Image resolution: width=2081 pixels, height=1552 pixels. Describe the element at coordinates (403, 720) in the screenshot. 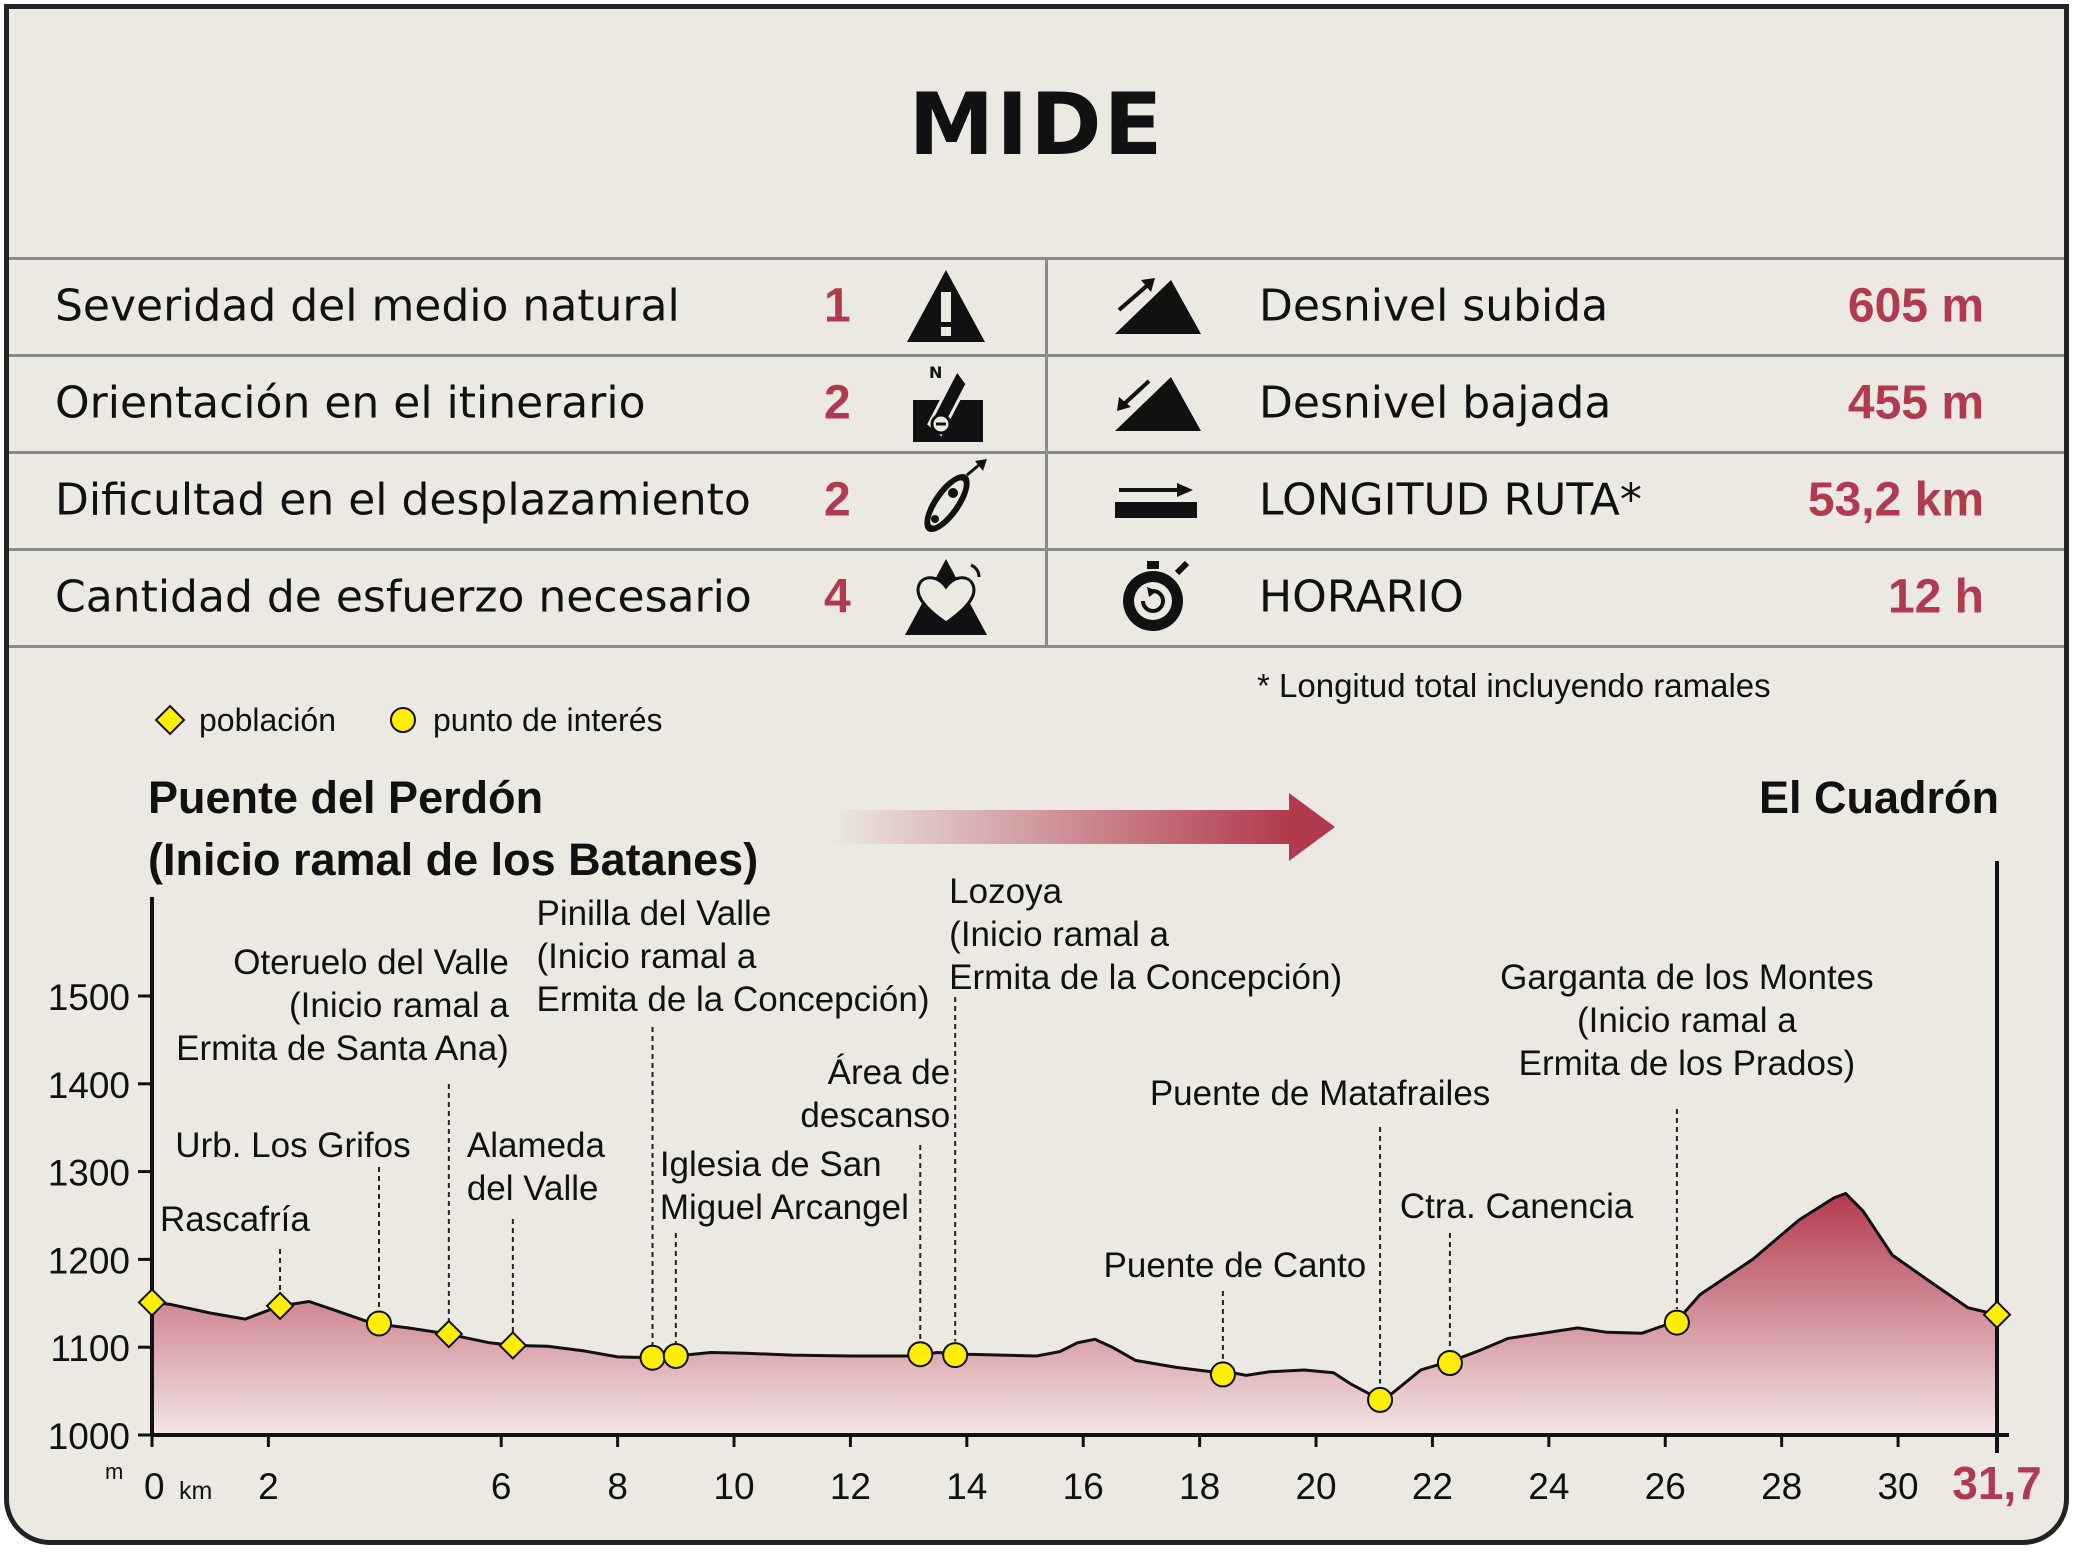

I see `punto-interes-legend-marker` at that location.